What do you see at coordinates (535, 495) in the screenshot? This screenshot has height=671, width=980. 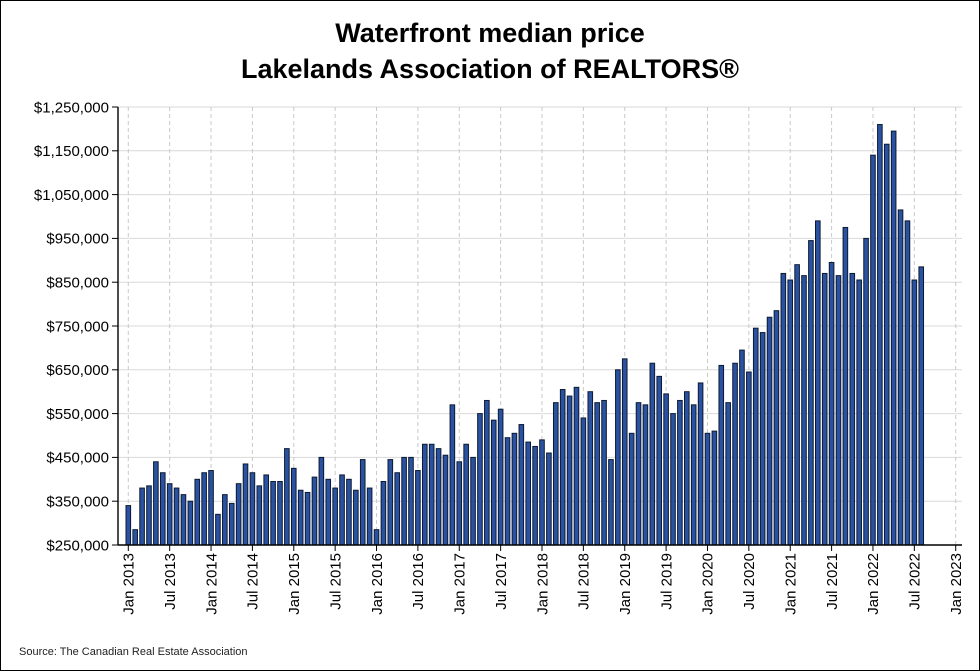 I see `bar-Dec-2017` at bounding box center [535, 495].